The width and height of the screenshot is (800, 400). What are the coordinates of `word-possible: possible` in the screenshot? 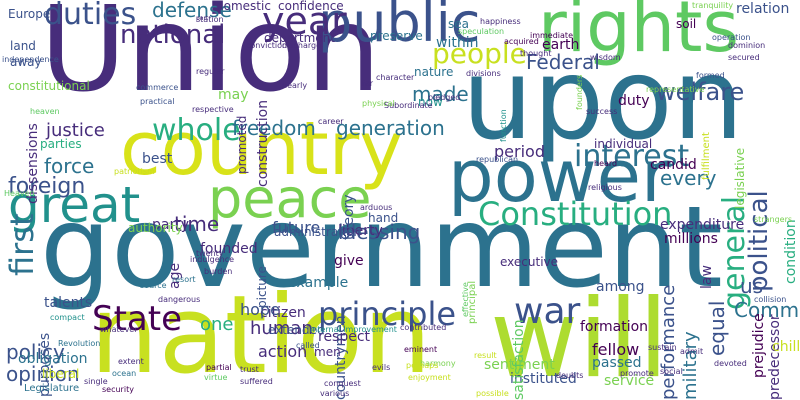 It's located at (492, 393).